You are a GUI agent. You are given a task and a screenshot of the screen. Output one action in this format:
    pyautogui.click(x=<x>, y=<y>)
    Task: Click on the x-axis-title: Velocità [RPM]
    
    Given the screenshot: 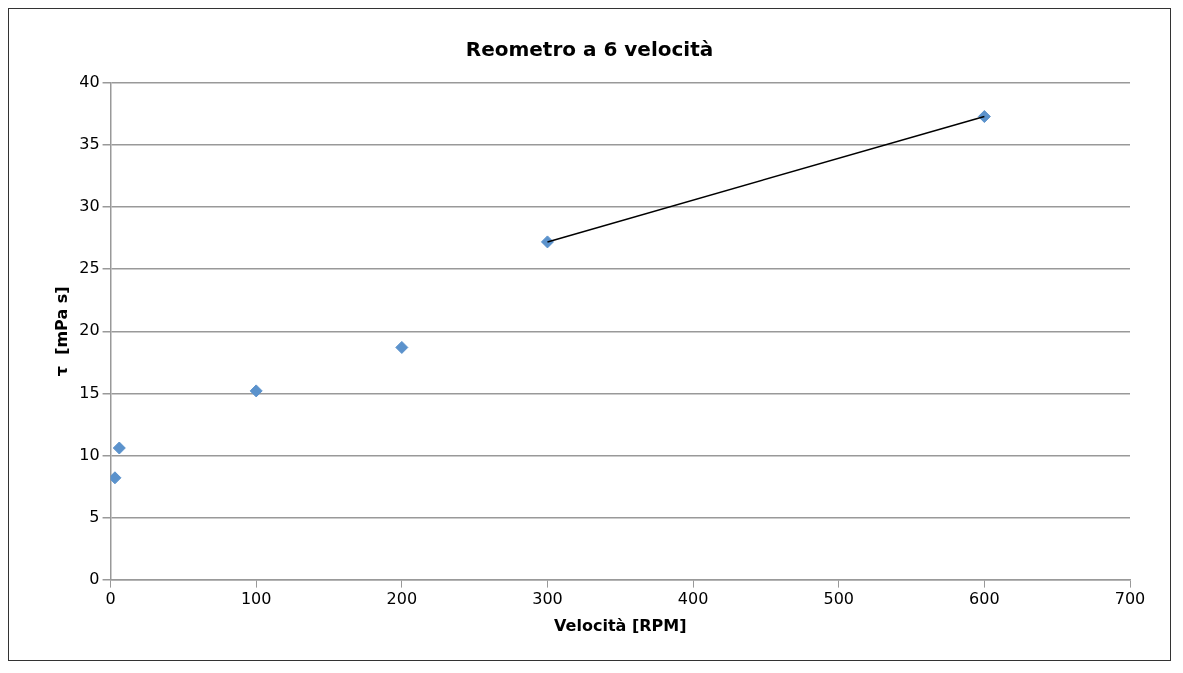 What is the action you would take?
    pyautogui.click(x=620, y=625)
    